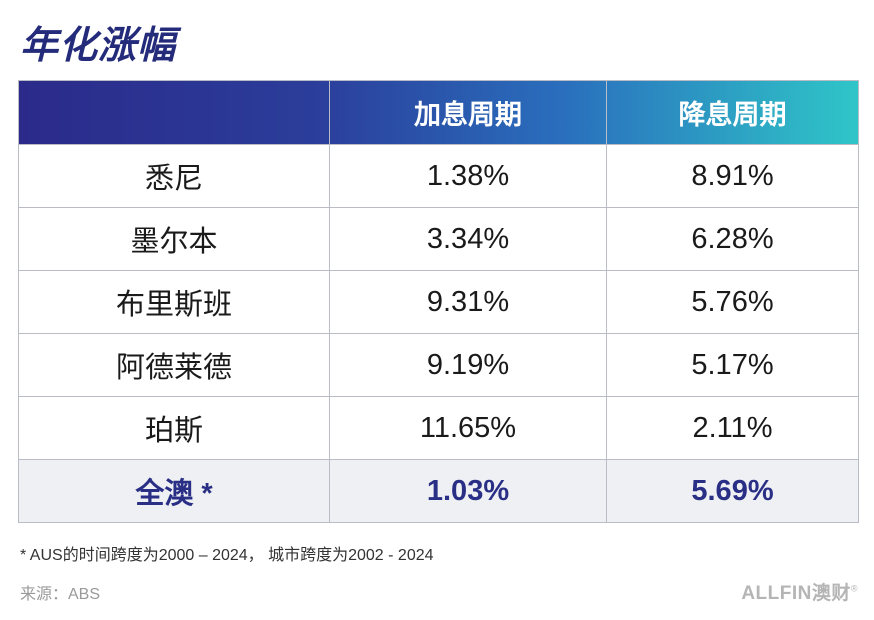 This screenshot has width=874, height=620. I want to click on brand-logo-text: ALLFIN澳财, so click(796, 593).